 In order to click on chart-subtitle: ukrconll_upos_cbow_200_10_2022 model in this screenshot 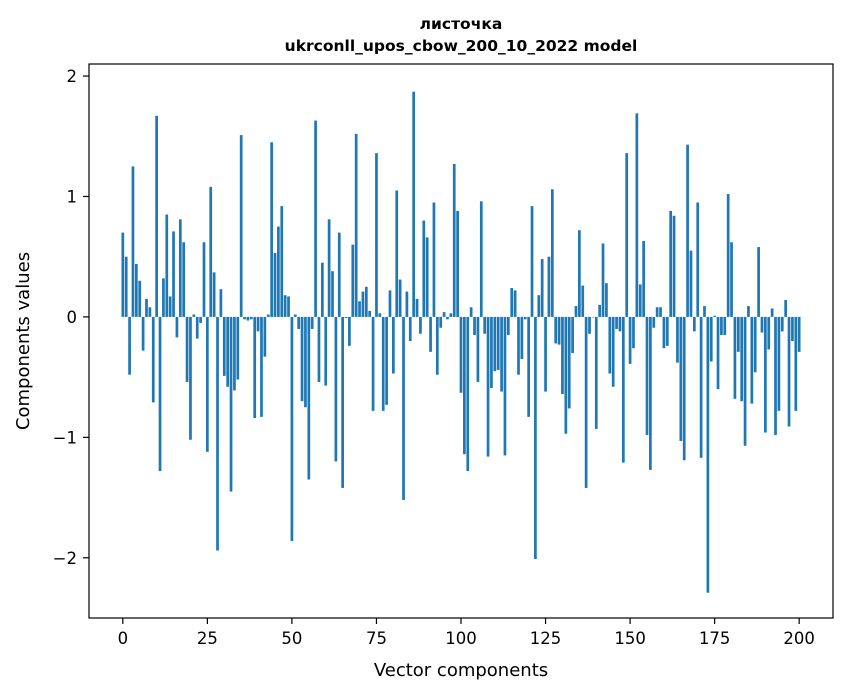, I will do `click(461, 46)`.